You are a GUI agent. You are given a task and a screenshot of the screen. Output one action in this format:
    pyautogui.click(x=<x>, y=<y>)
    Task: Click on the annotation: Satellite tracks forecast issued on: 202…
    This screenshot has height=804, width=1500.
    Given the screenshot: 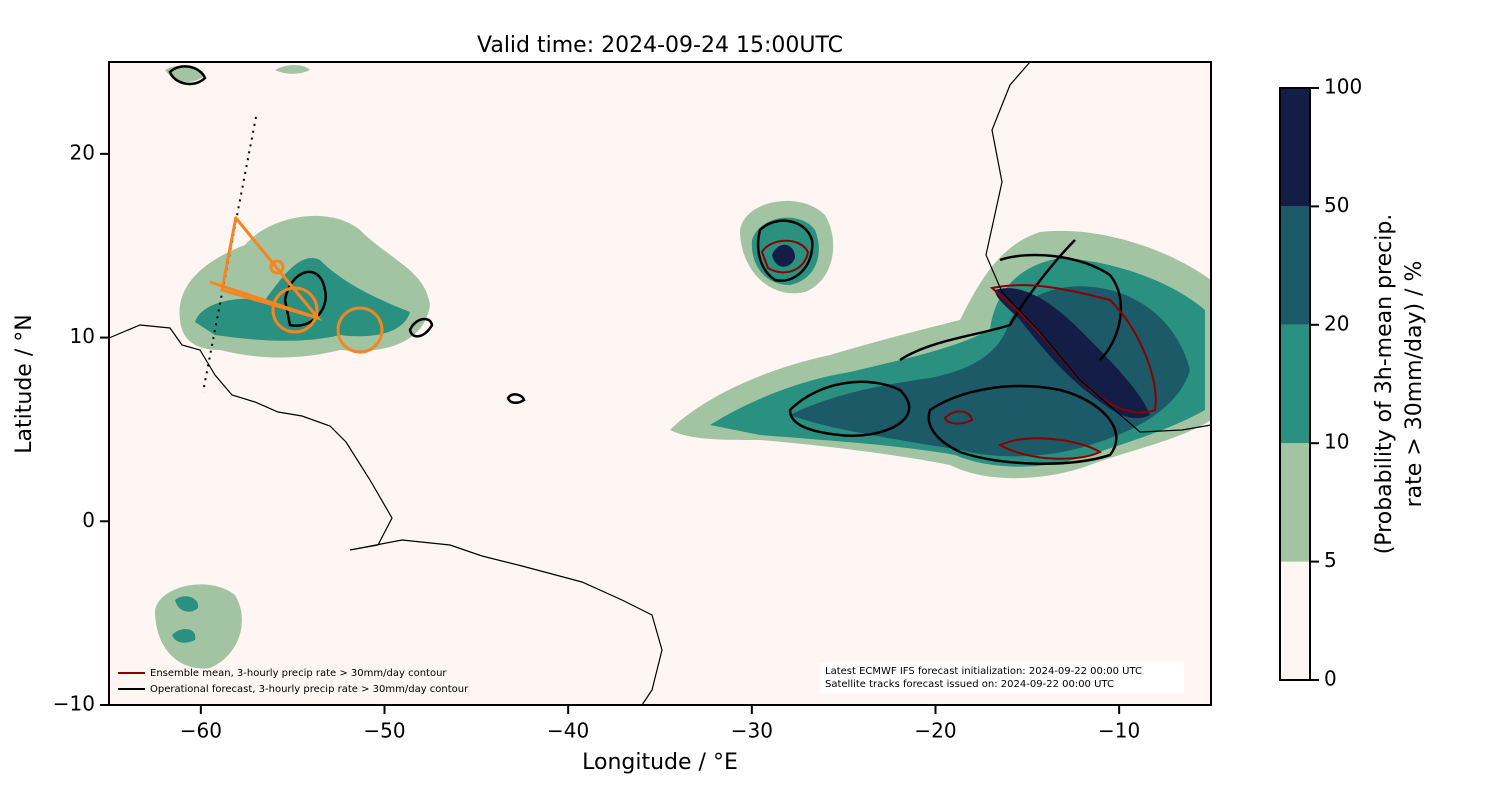 What is the action you would take?
    pyautogui.click(x=969, y=684)
    